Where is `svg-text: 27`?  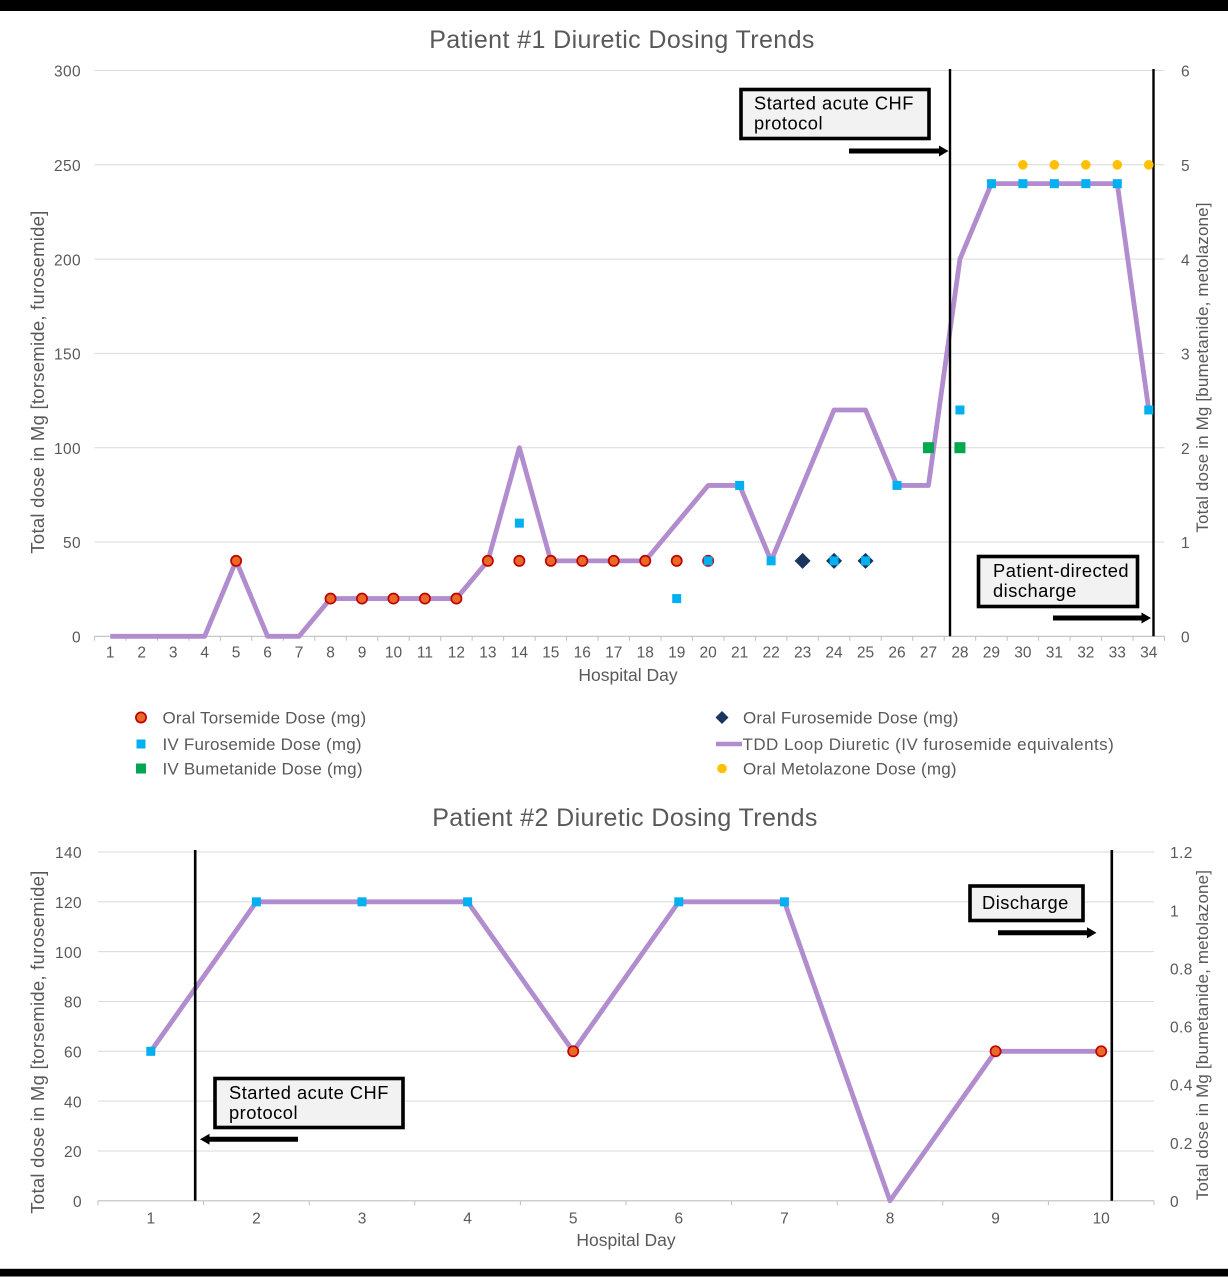 svg-text: 27 is located at coordinates (928, 653).